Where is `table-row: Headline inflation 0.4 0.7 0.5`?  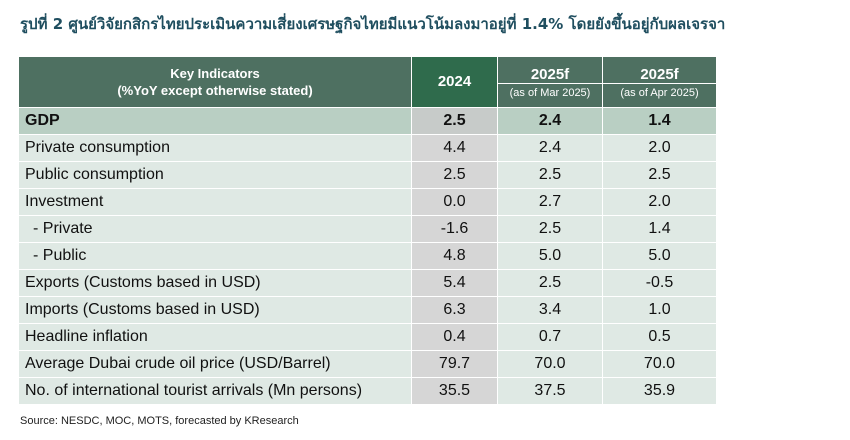
table-row: Headline inflation 0.4 0.7 0.5 is located at coordinates (367, 337).